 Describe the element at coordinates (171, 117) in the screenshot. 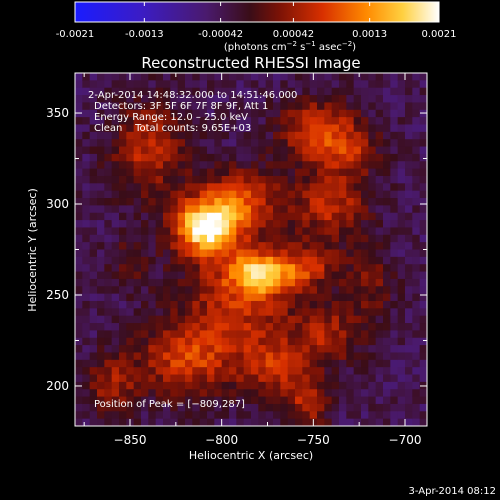

I see `annotation-energy-range: Energy Range: 12.0 – 25.0 keV` at that location.